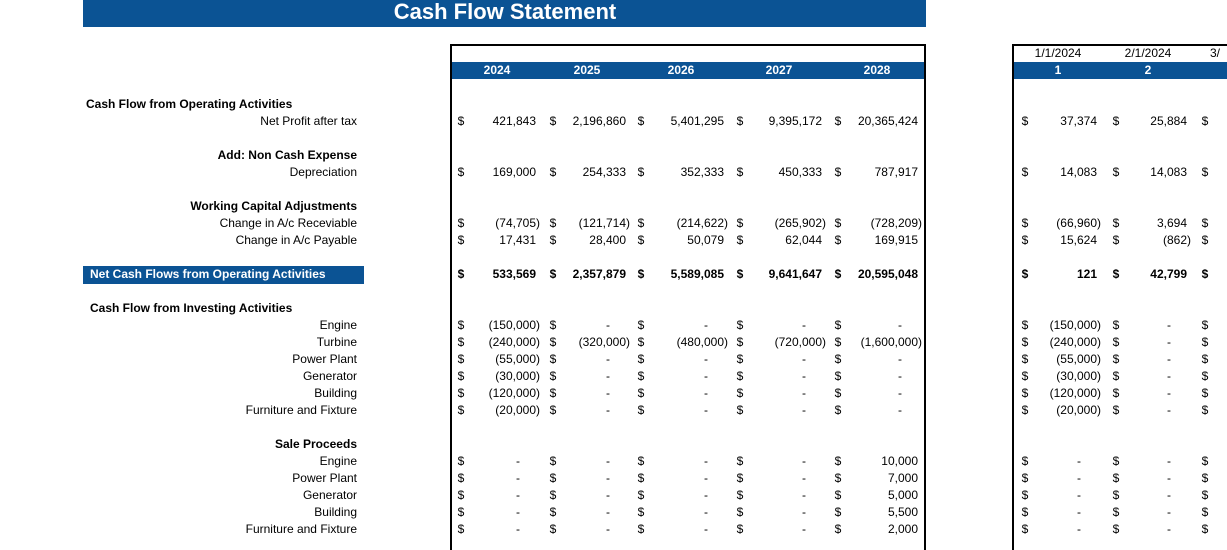  I want to click on section-heading: Add: Non Cash Expense, so click(288, 155).